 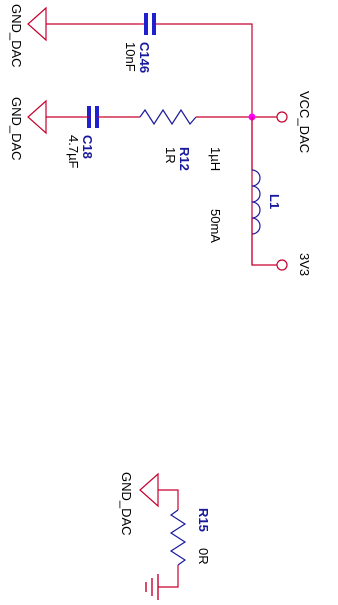 I want to click on c18-value: 4.7µF, so click(x=73, y=152).